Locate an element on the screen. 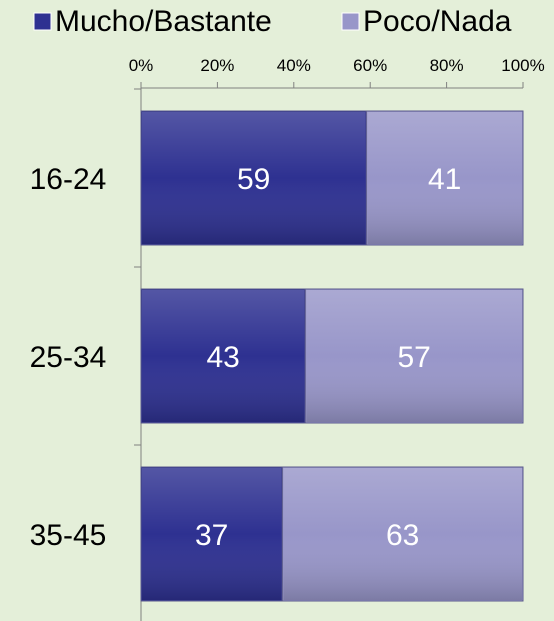 The height and width of the screenshot is (621, 554). category-label: 35-45 is located at coordinates (68, 535).